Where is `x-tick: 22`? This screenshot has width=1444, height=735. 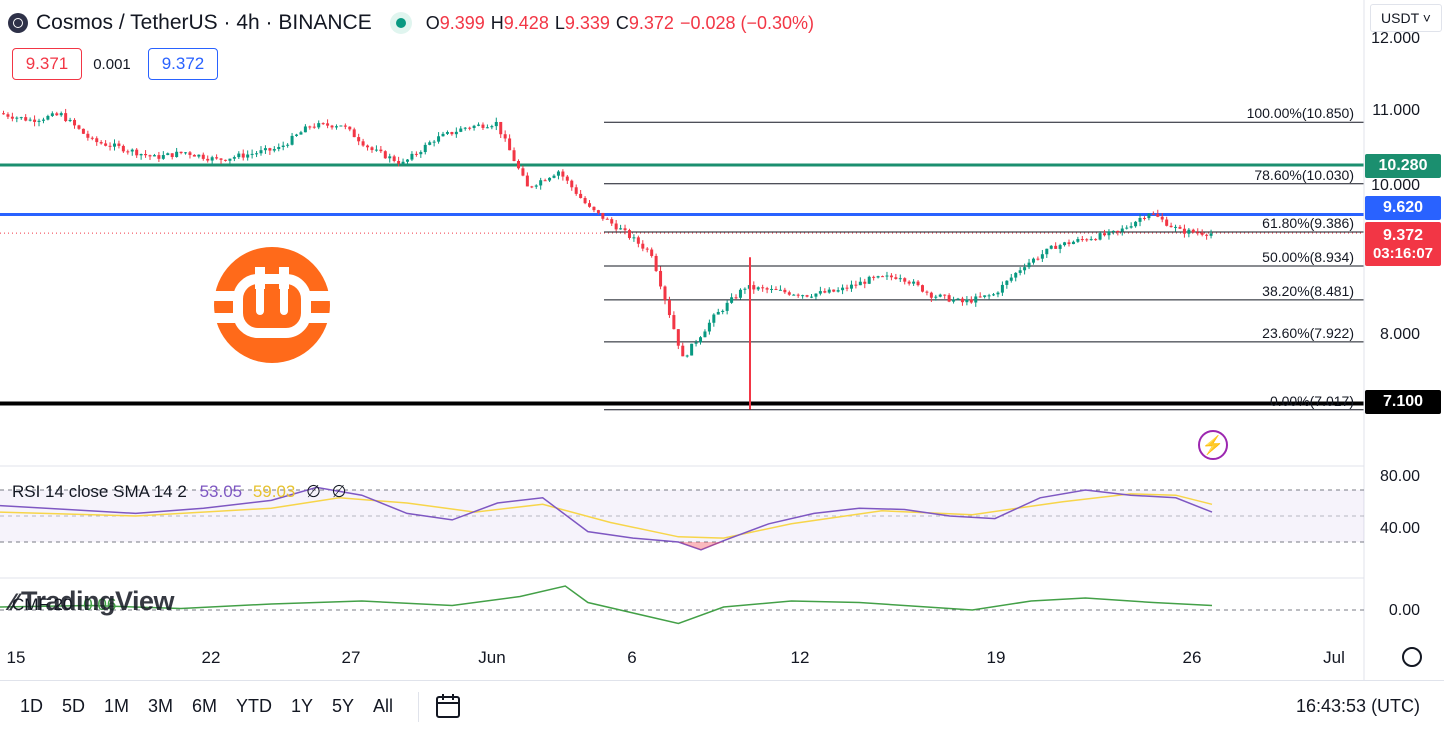
x-tick: 22 is located at coordinates (211, 657).